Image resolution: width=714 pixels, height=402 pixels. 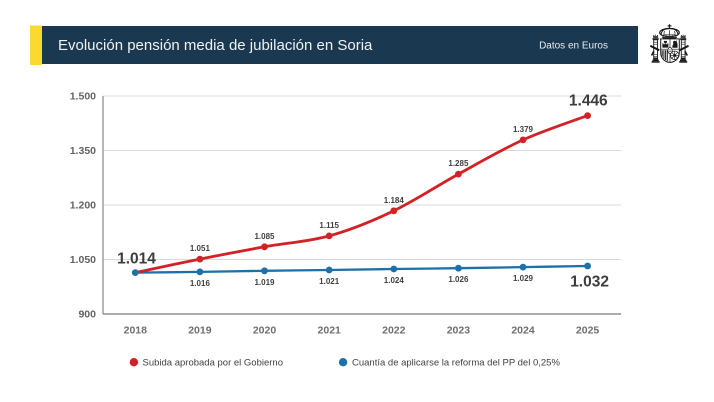 I want to click on svg-text: 1.019, so click(x=264, y=282).